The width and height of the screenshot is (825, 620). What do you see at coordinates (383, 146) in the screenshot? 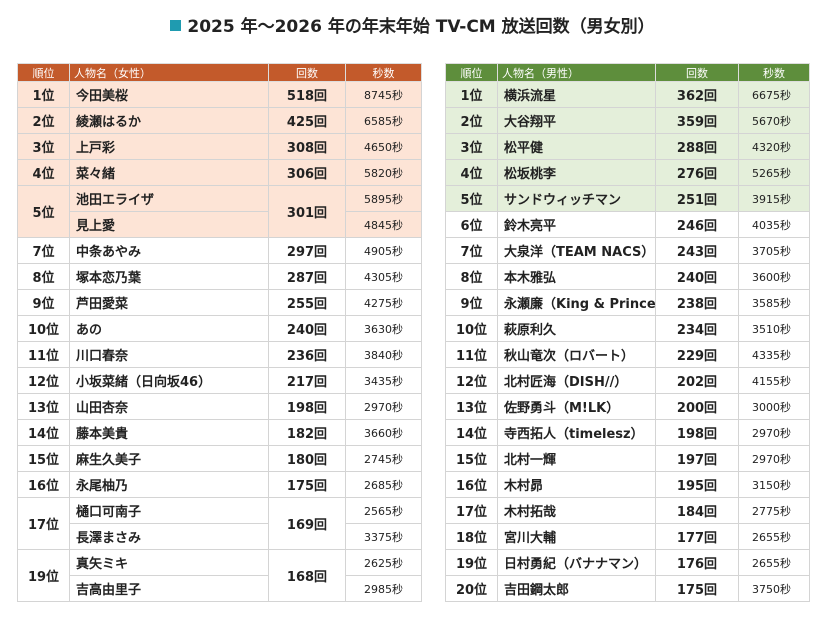
I see `seconds: 4650秒` at bounding box center [383, 146].